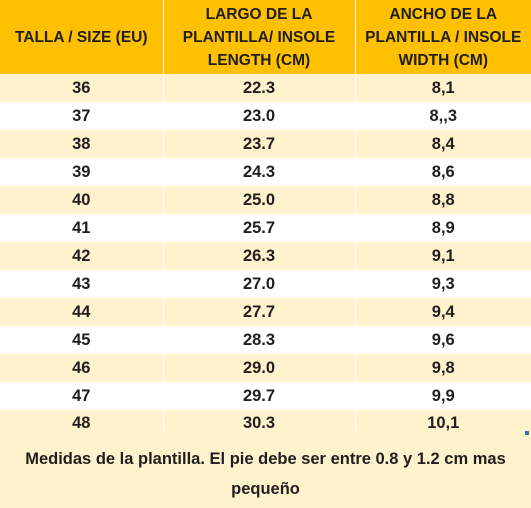 The height and width of the screenshot is (508, 531). I want to click on size-cell: 47, so click(81, 396).